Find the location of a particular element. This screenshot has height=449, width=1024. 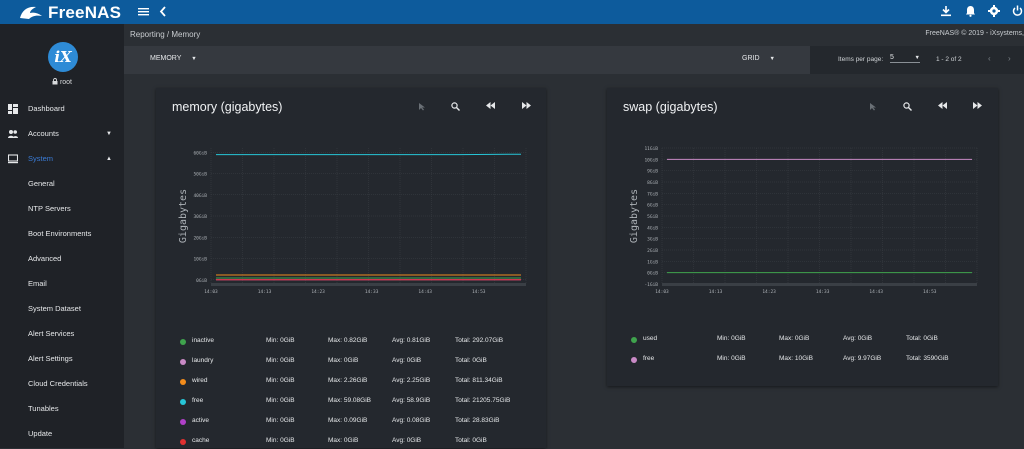

sidebar-item-ntp-servers: NTP Servers is located at coordinates (62, 208).